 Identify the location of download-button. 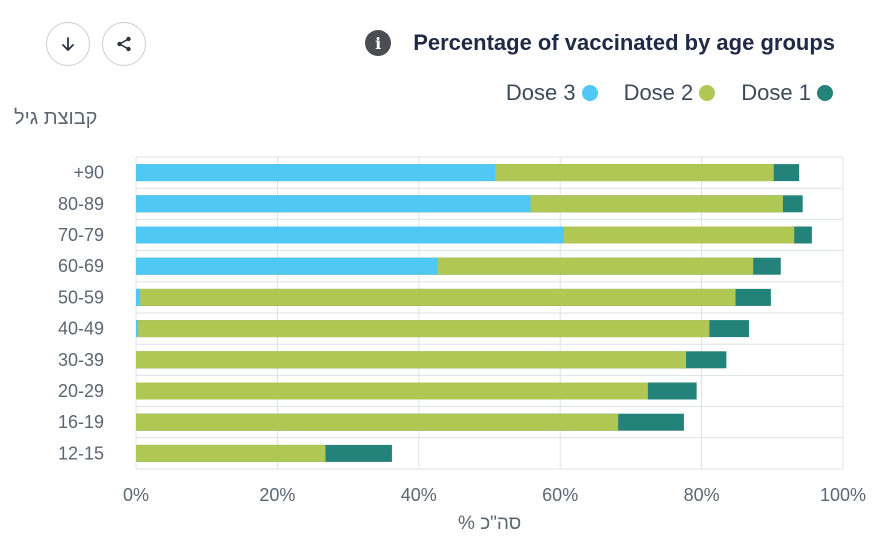
(68, 44).